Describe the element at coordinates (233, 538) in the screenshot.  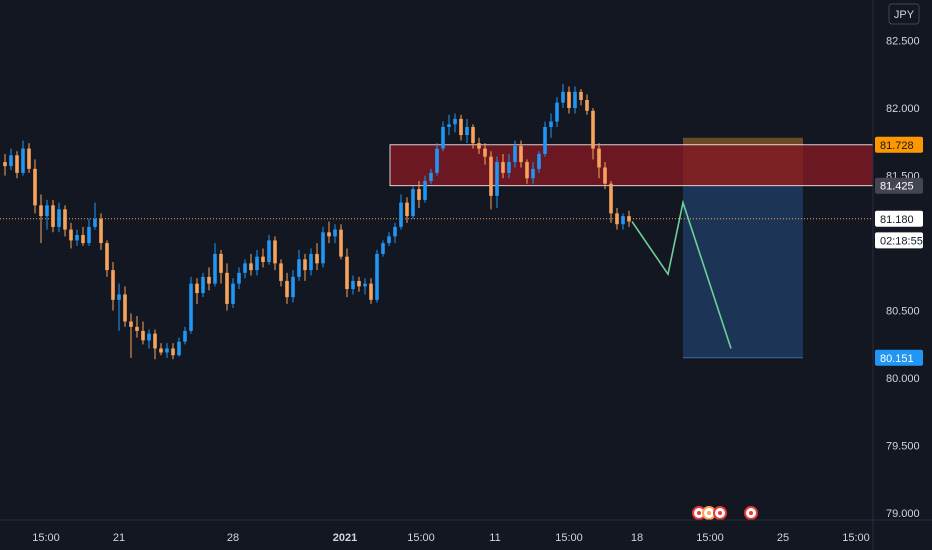
I see `x-tick-label: 28` at that location.